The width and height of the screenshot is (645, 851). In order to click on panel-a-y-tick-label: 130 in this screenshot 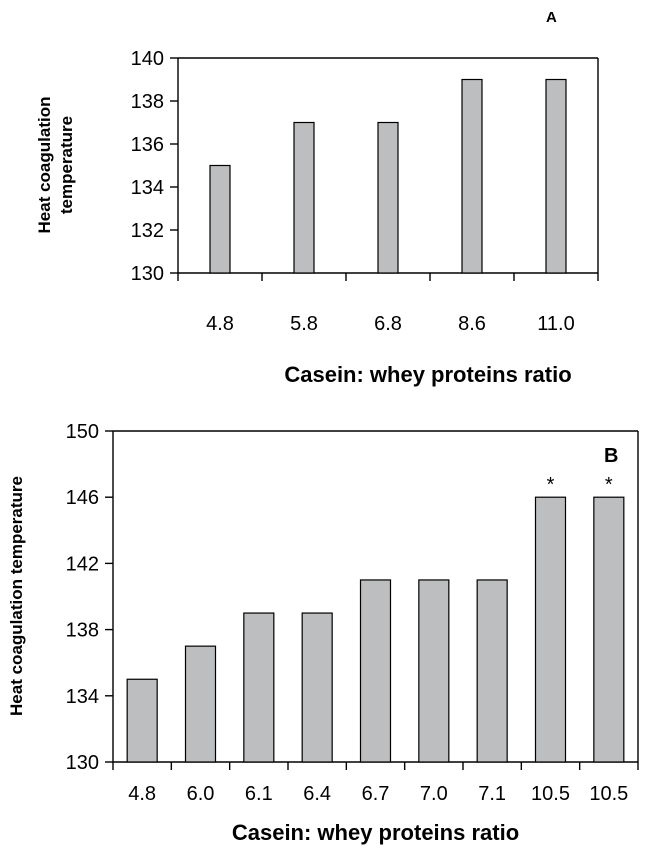, I will do `click(147, 274)`.